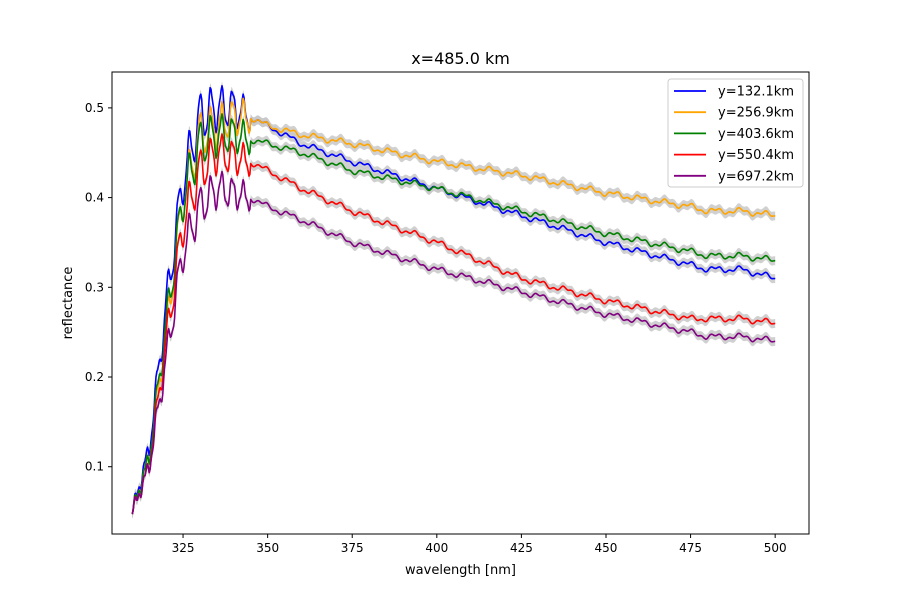 This screenshot has width=900, height=600. What do you see at coordinates (756, 92) in the screenshot?
I see `legend-entry-0: y=132.1km` at bounding box center [756, 92].